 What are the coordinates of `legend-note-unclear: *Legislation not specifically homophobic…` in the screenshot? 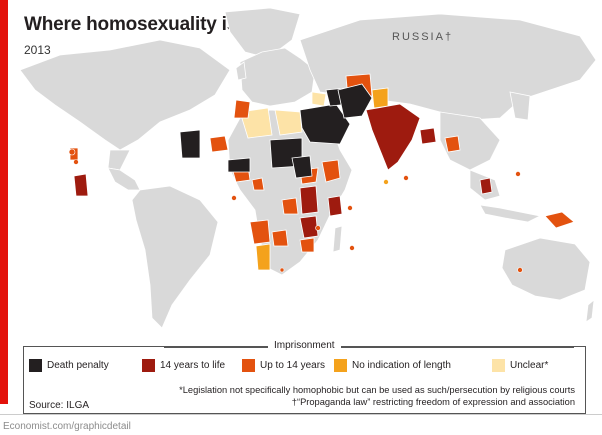 It's located at (377, 390).